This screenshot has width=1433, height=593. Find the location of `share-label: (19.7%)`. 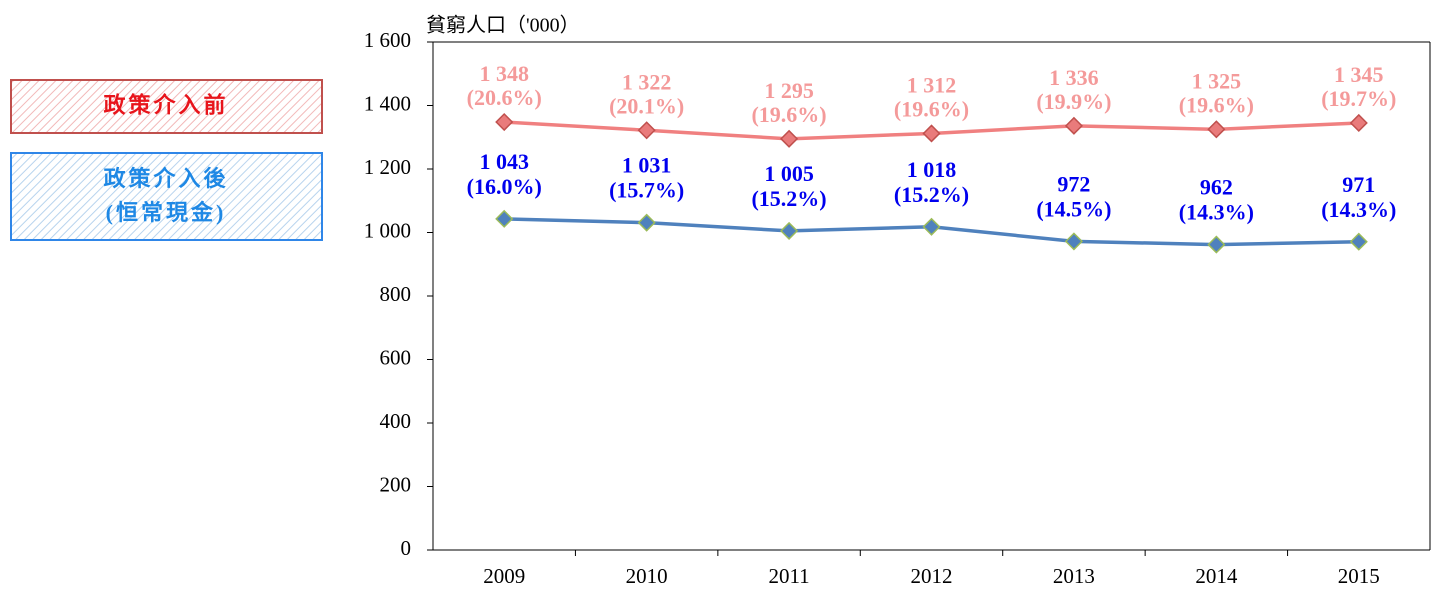

share-label: (19.7%) is located at coordinates (1358, 98).